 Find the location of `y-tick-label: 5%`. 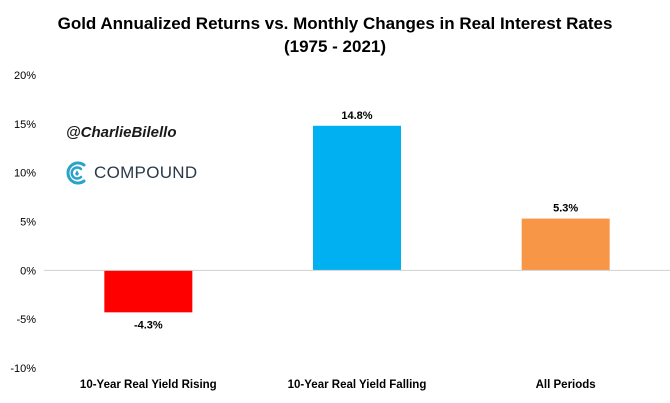

y-tick-label: 5% is located at coordinates (28, 223).